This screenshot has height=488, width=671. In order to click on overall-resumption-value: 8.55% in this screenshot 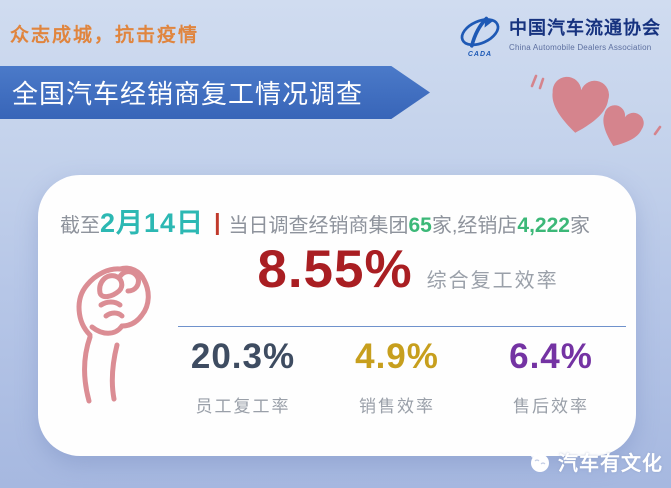, I will do `click(335, 269)`.